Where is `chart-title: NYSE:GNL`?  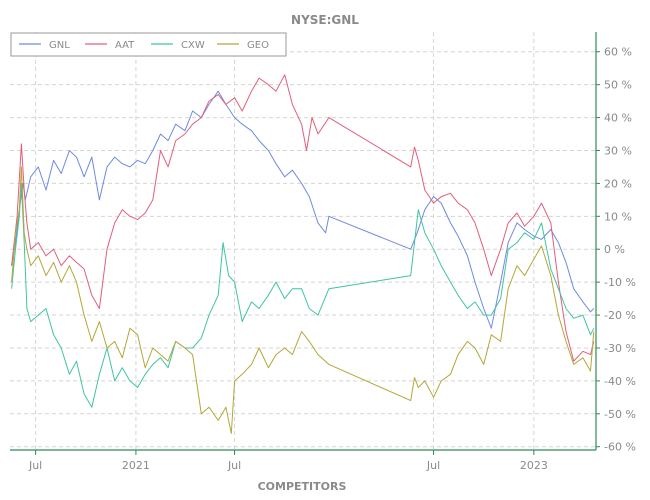
chart-title: NYSE:GNL is located at coordinates (325, 20).